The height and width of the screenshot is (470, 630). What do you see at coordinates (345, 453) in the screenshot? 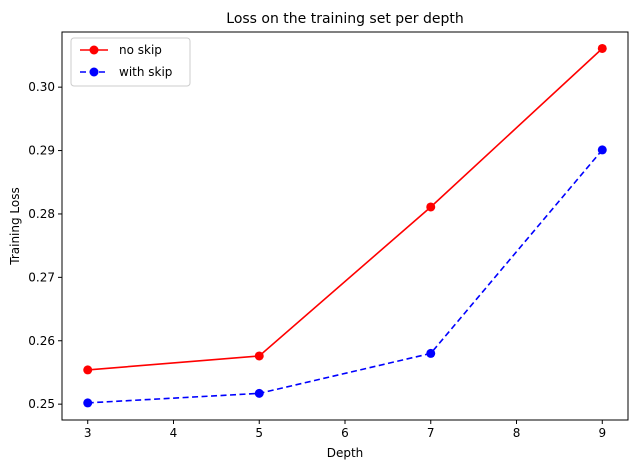
I see `x-axis-label: Depth` at bounding box center [345, 453].